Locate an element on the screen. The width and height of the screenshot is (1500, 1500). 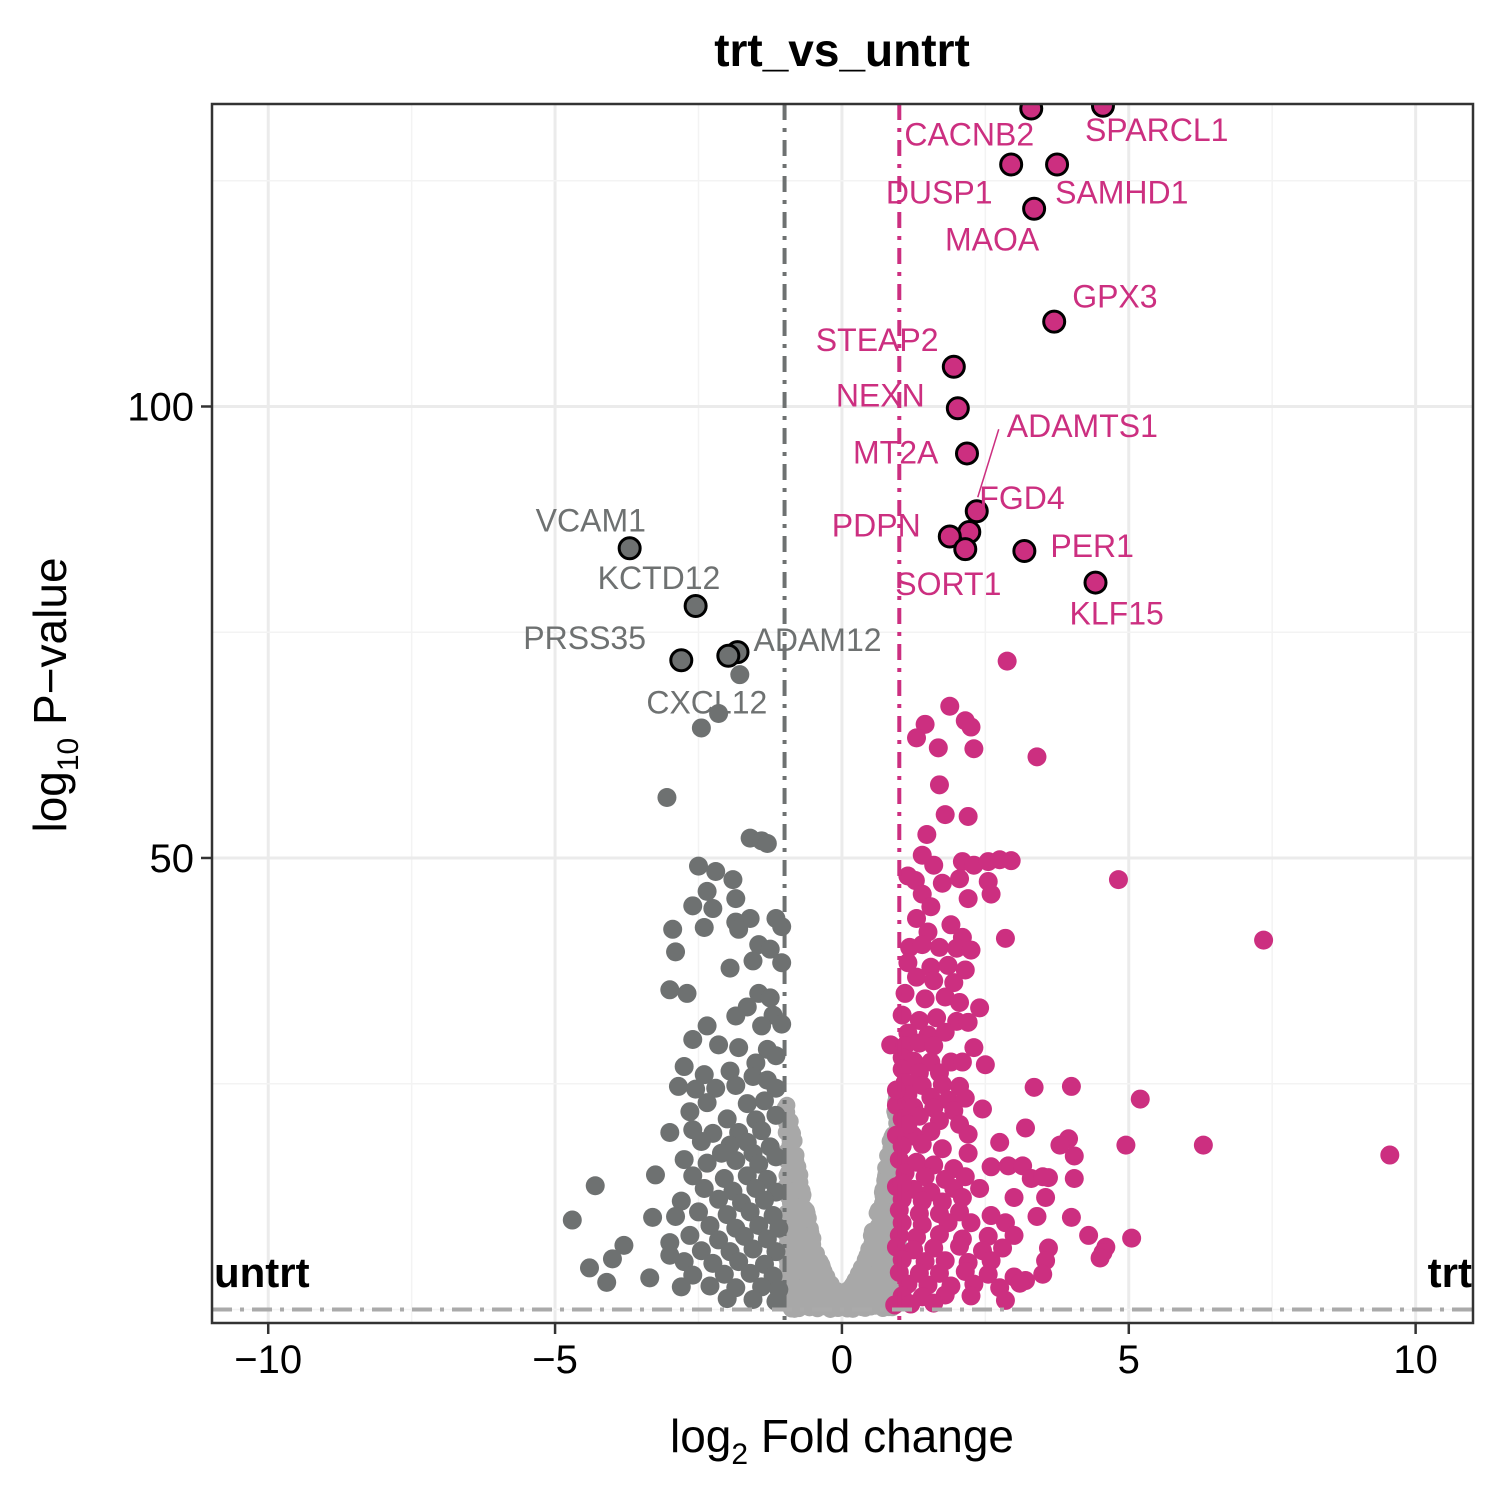
x-axis-label-sub: 2 is located at coordinates (739, 1454).